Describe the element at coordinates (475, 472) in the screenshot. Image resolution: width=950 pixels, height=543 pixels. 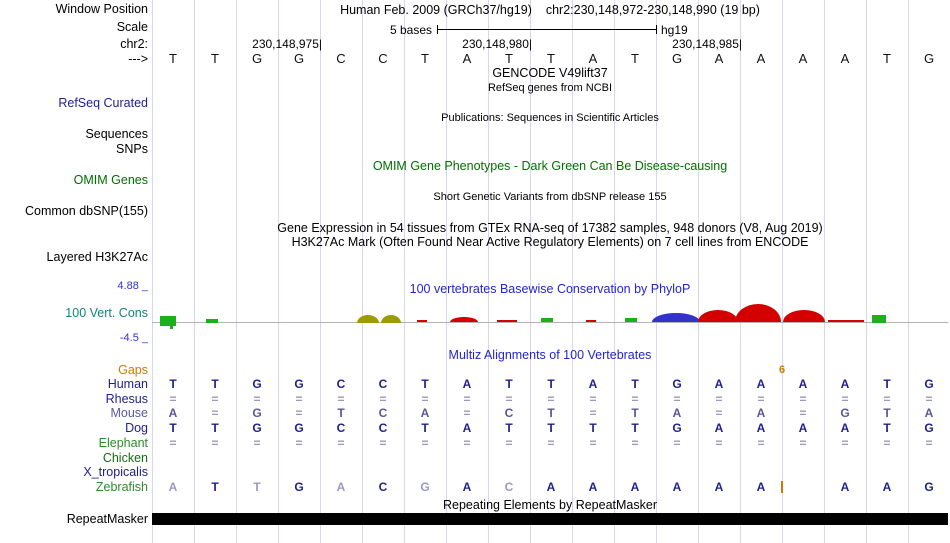
I see `alignment-row-x_tropicalis` at that location.